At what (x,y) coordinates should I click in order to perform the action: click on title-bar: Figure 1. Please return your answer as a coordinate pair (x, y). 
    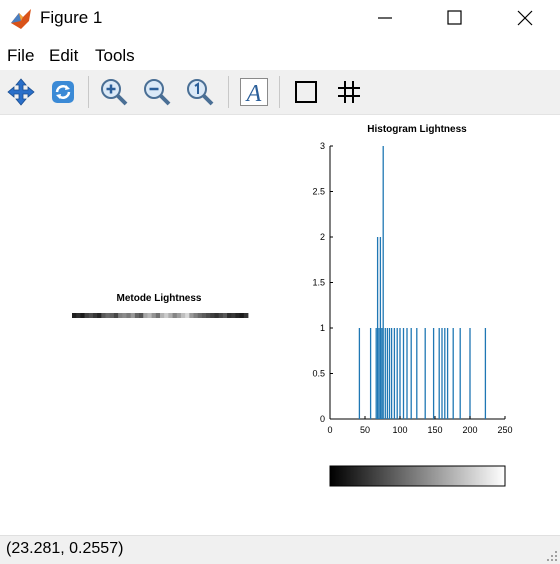
    Looking at the image, I should click on (280, 19).